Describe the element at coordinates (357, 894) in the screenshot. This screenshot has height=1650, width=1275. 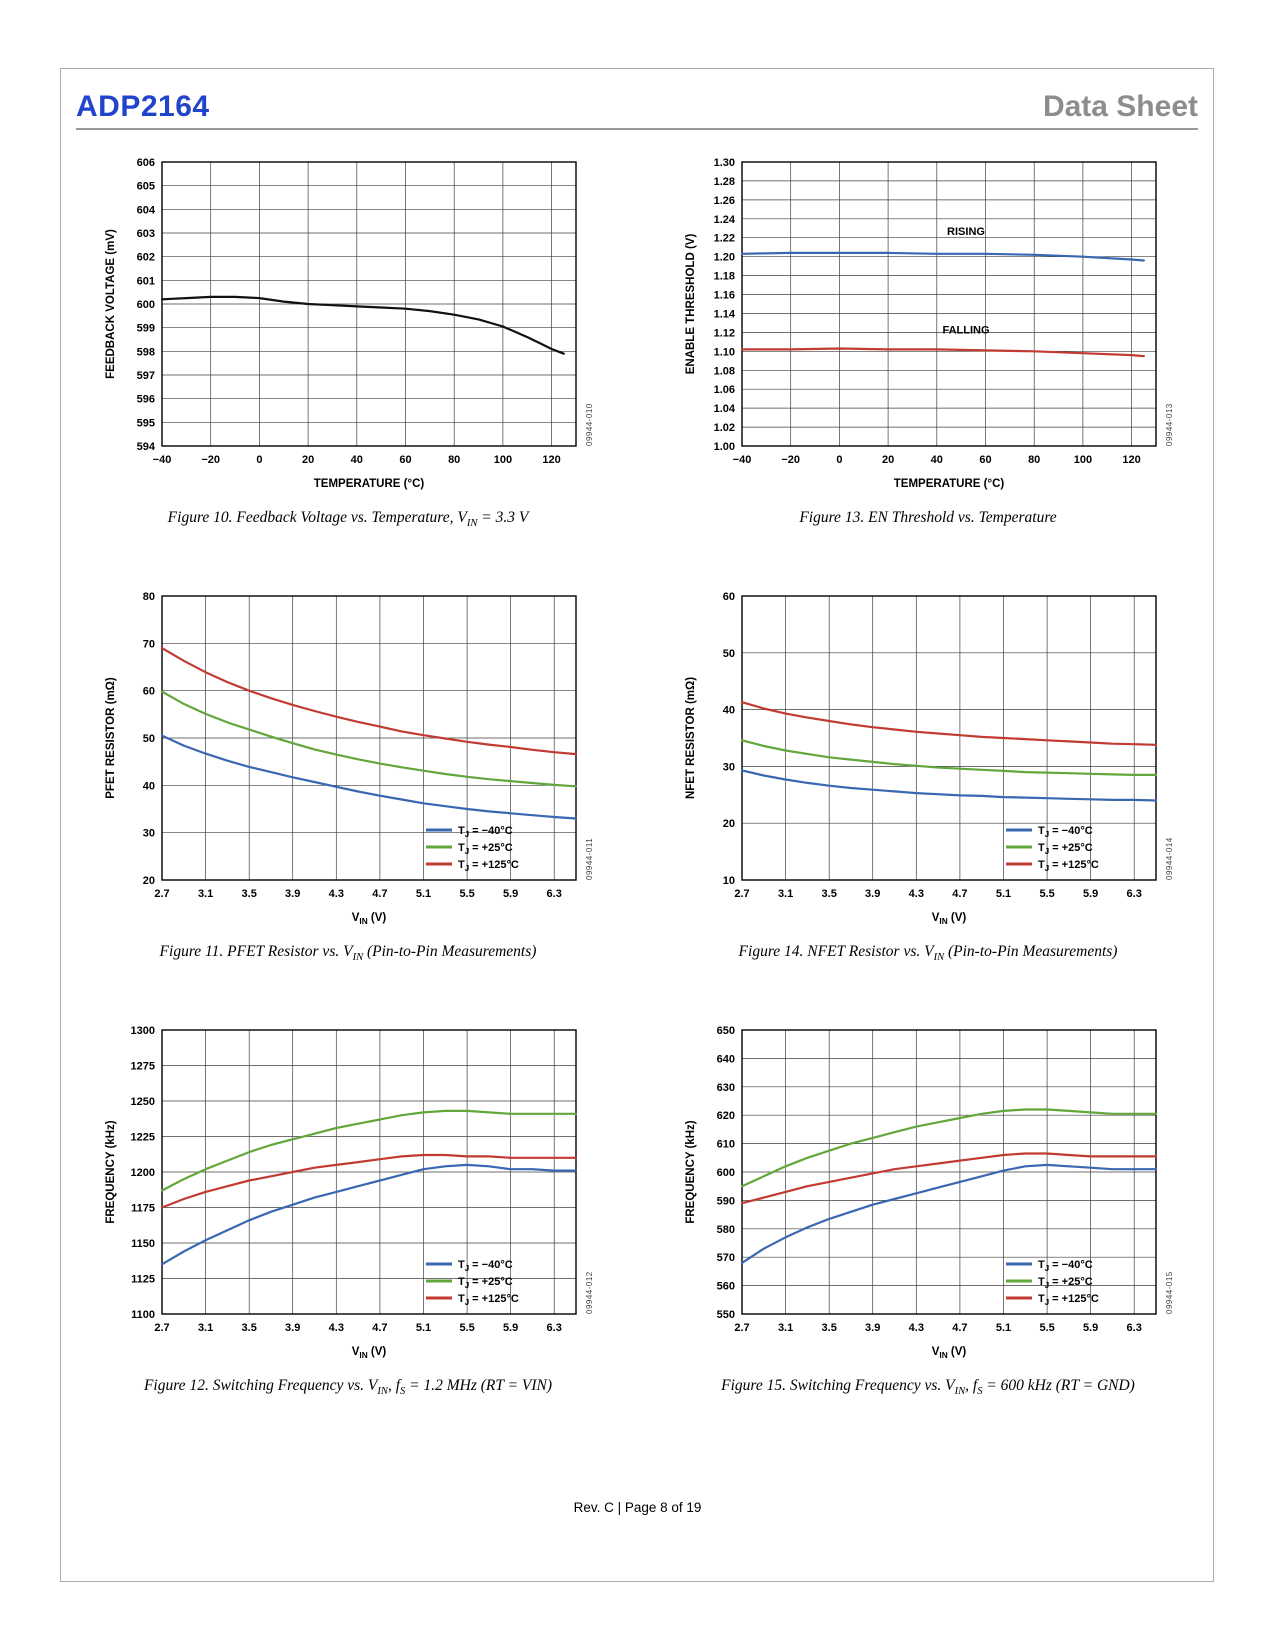
I see `x-tick-labels: 2.7 3.1 3.5 3.9 4.3 4.7 5.1 5.5 5.9 6.3` at that location.